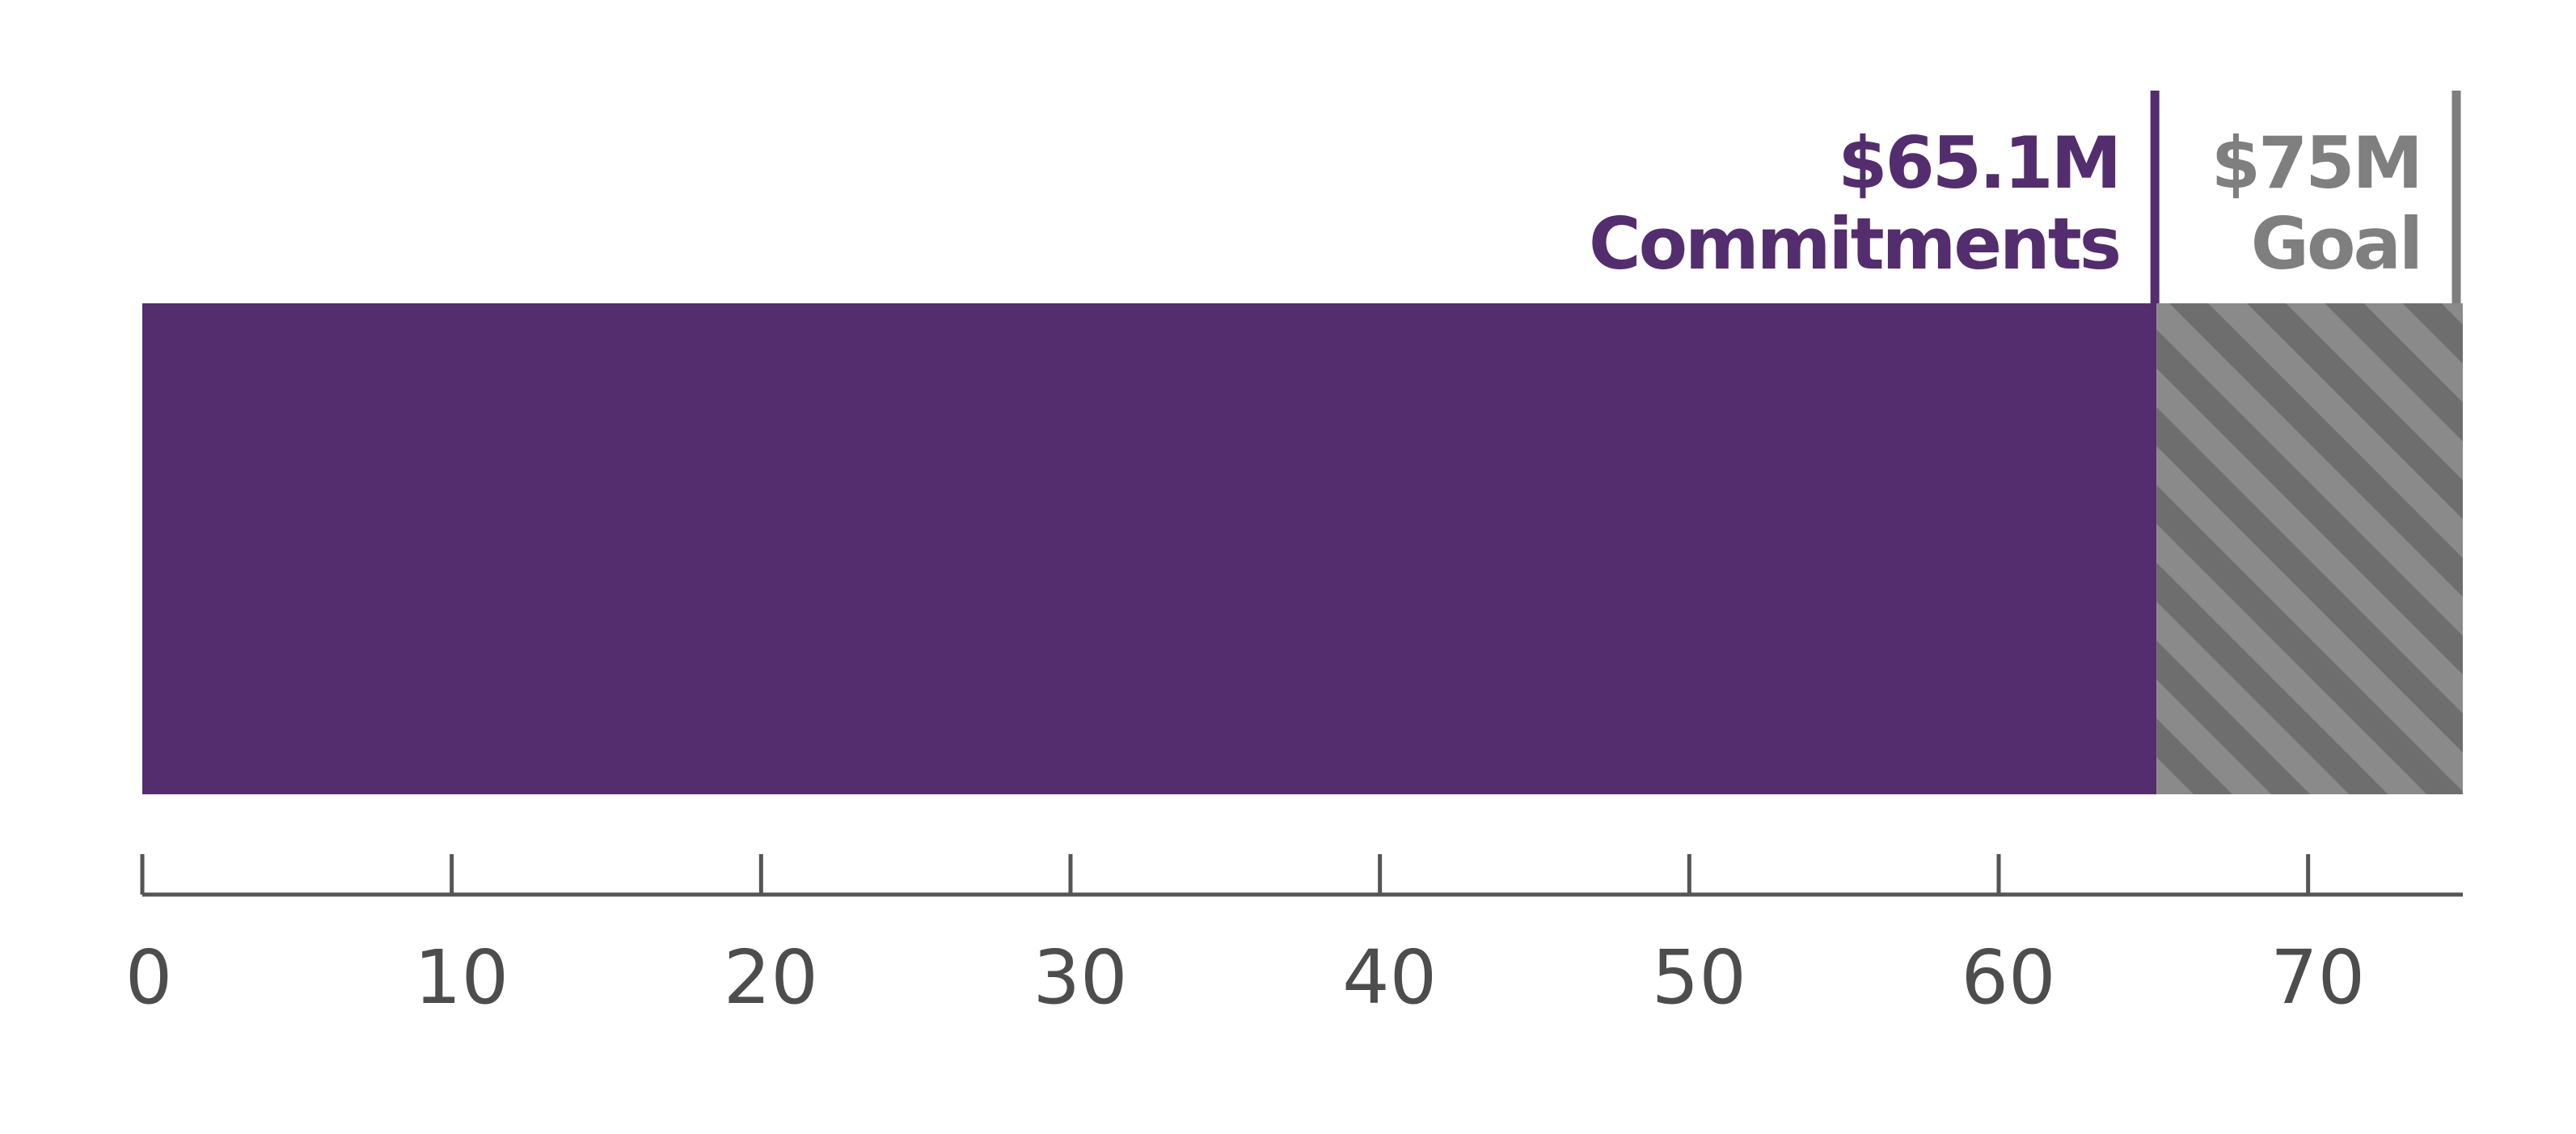  What do you see at coordinates (1854, 244) in the screenshot?
I see `commitments-caption-label: Commitments` at bounding box center [1854, 244].